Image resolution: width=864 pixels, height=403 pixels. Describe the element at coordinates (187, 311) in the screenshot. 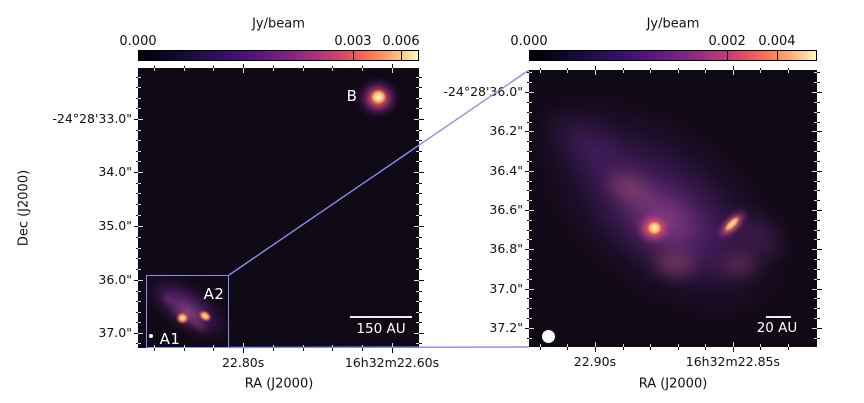

I see `zoom-inset-box` at that location.